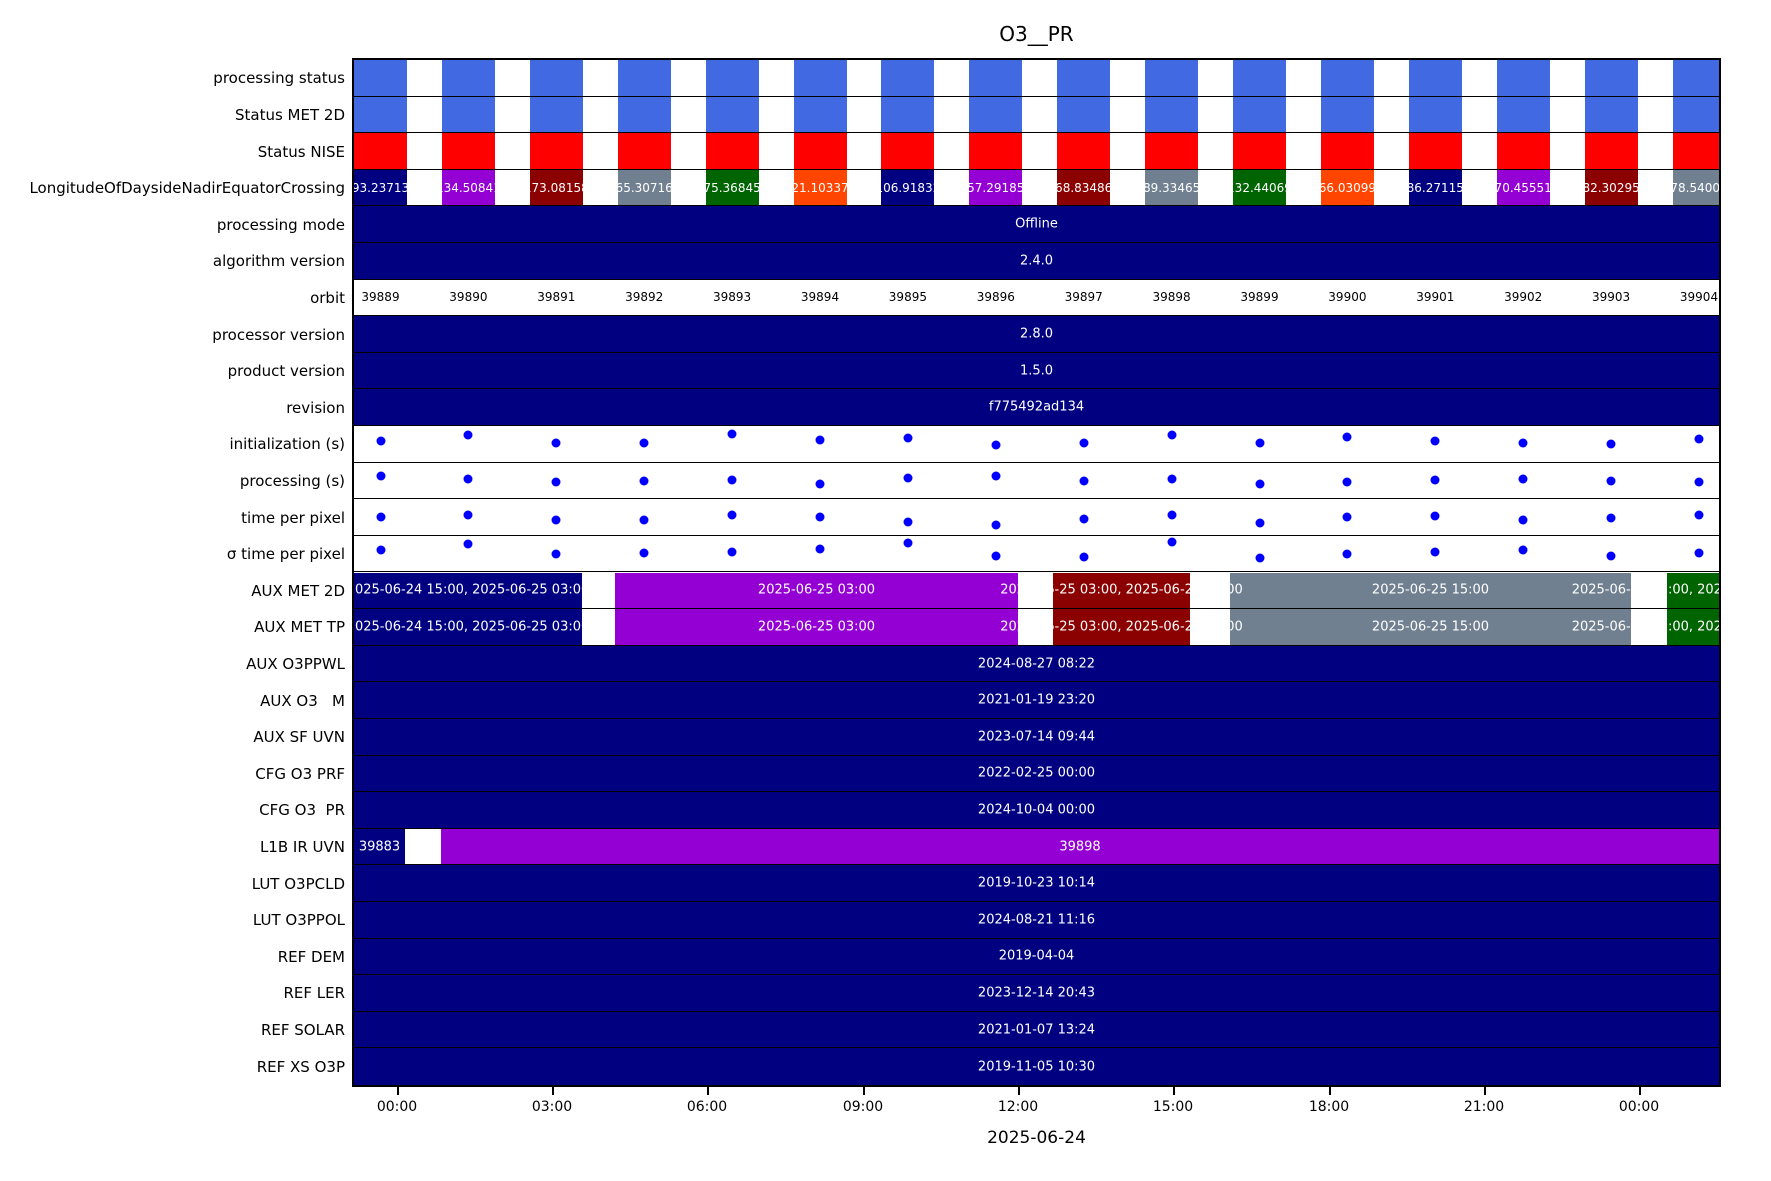 The width and height of the screenshot is (1771, 1181). Describe the element at coordinates (1036, 151) in the screenshot. I see `row-status-nise` at that location.